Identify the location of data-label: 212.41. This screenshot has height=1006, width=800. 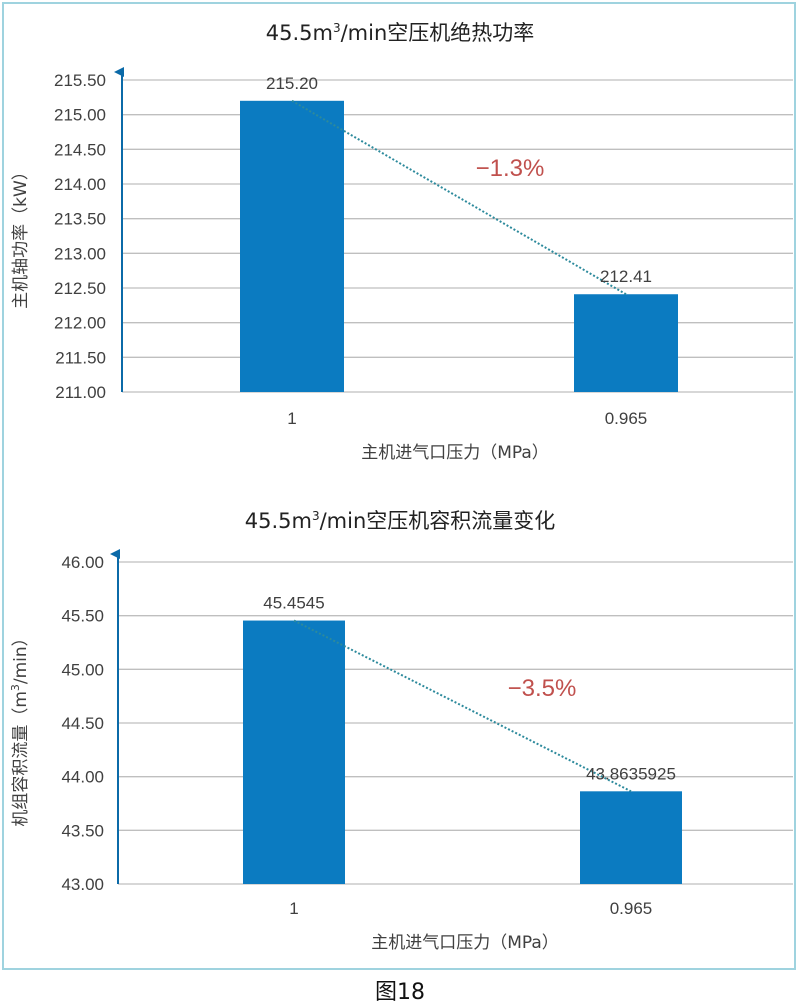
(626, 276).